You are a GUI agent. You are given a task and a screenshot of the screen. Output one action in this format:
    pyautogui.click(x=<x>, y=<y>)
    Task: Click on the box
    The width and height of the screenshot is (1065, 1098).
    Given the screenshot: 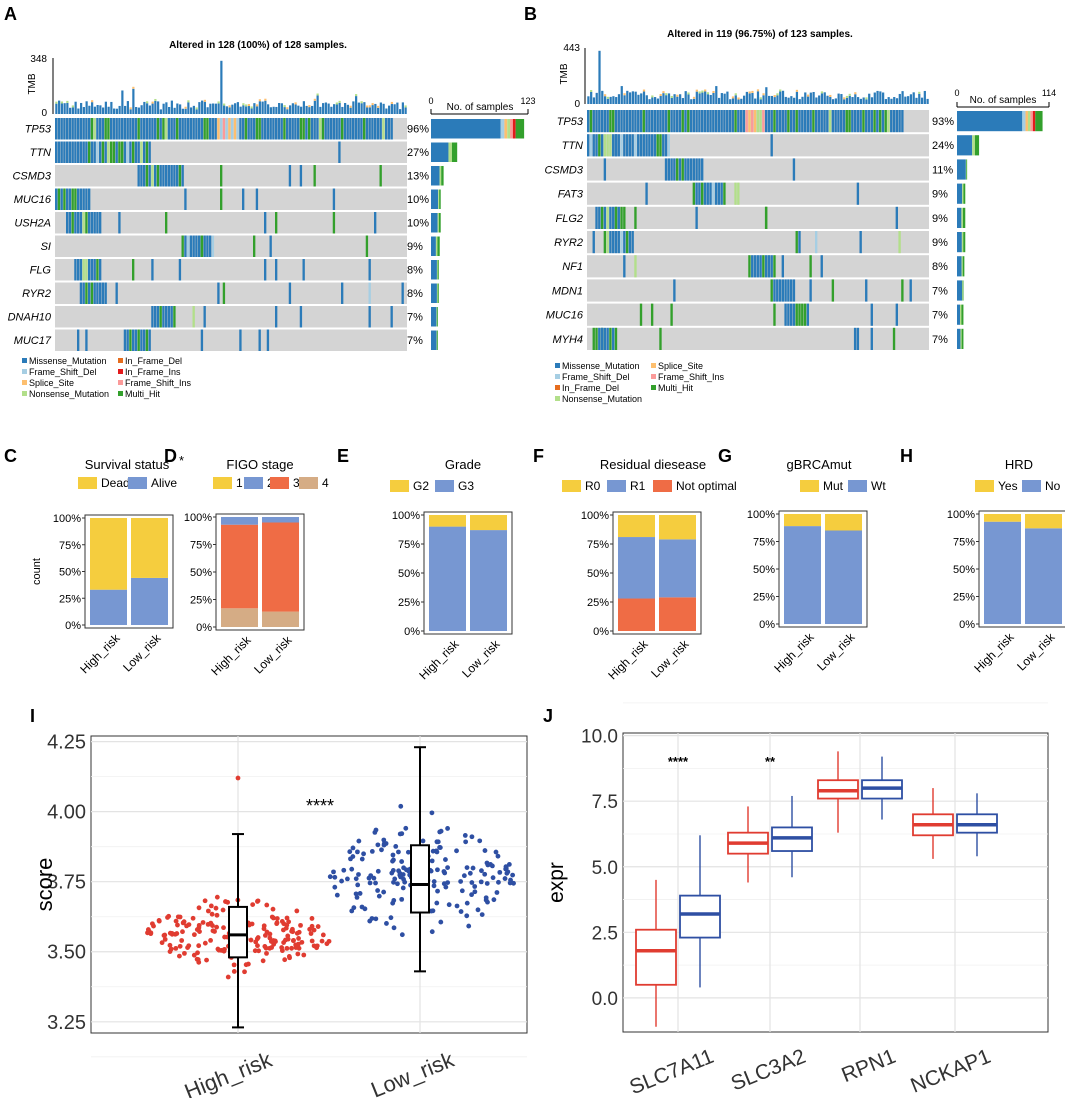 What is the action you would take?
    pyautogui.click(x=238, y=932)
    